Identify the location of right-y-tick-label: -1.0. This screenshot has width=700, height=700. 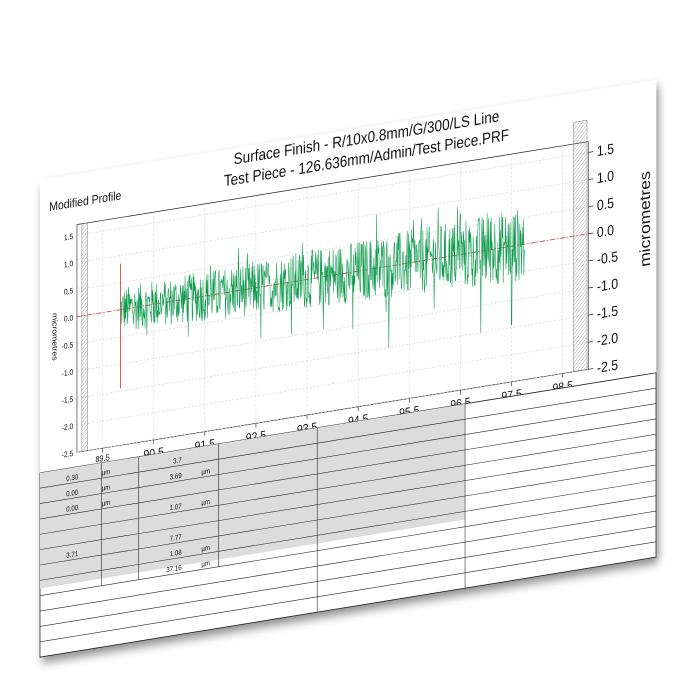
(607, 285).